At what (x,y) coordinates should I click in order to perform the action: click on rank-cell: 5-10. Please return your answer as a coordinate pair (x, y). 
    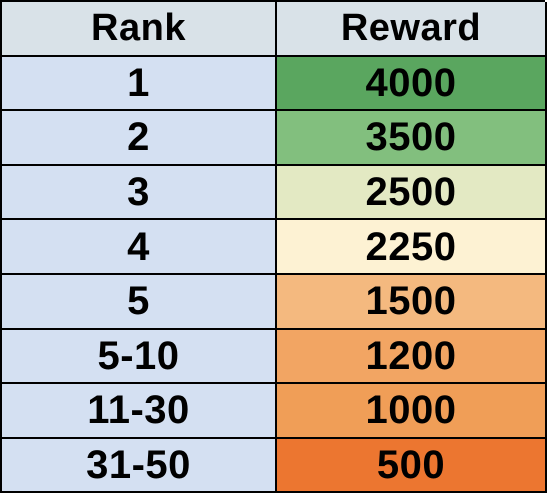
    Looking at the image, I should click on (139, 357).